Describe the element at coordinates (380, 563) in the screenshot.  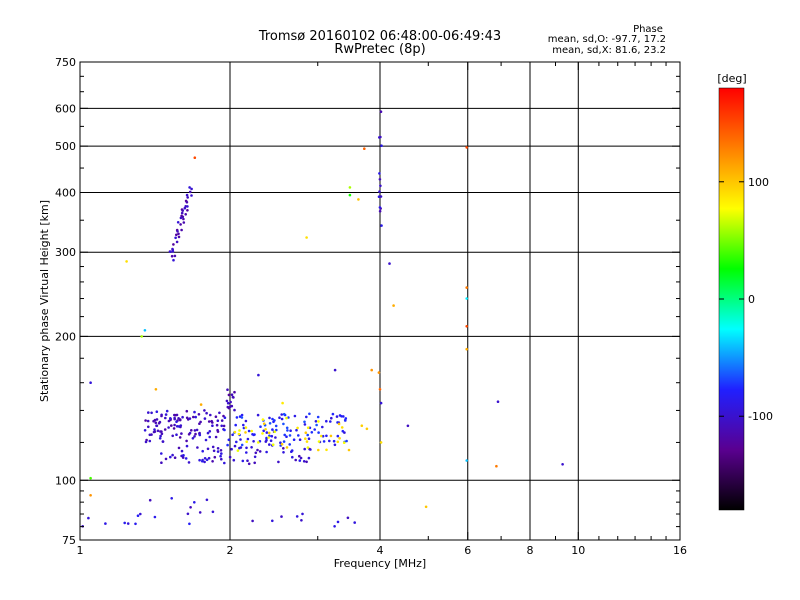
I see `x-axis-label: Frequency [MHz]` at that location.